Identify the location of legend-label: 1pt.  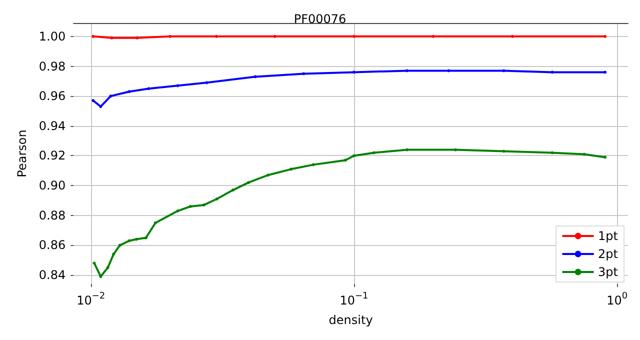
(608, 236).